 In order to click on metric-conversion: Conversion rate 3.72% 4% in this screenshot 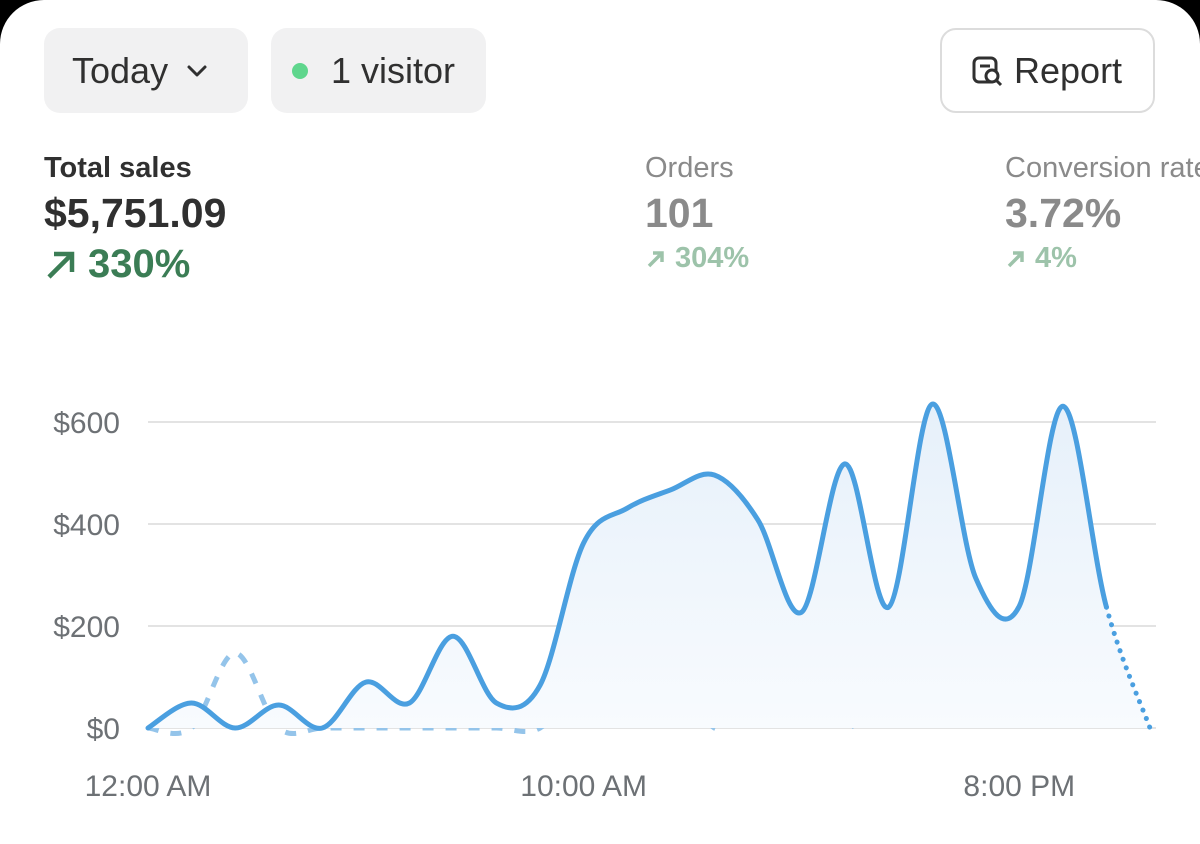, I will do `click(1102, 213)`.